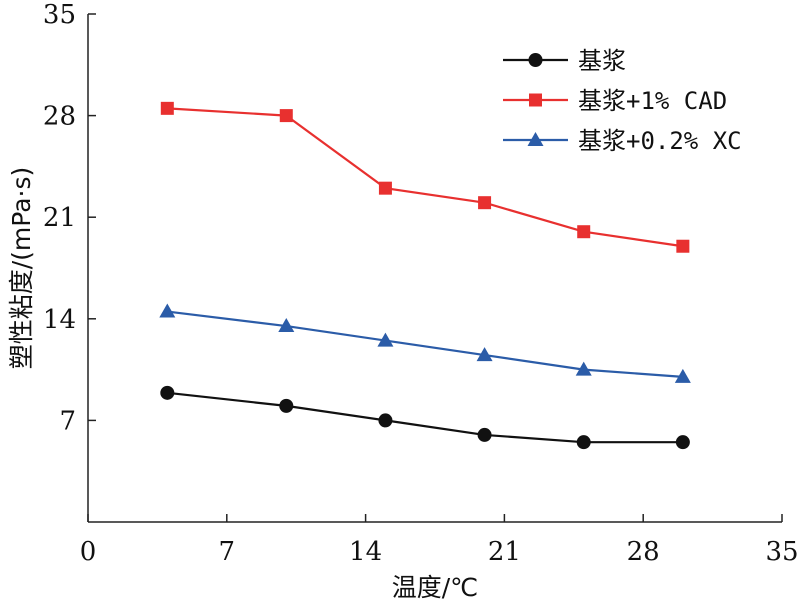 Image resolution: width=799 pixels, height=604 pixels. Describe the element at coordinates (660, 141) in the screenshot. I see `legend-label: 基浆+0.2% XC` at that location.